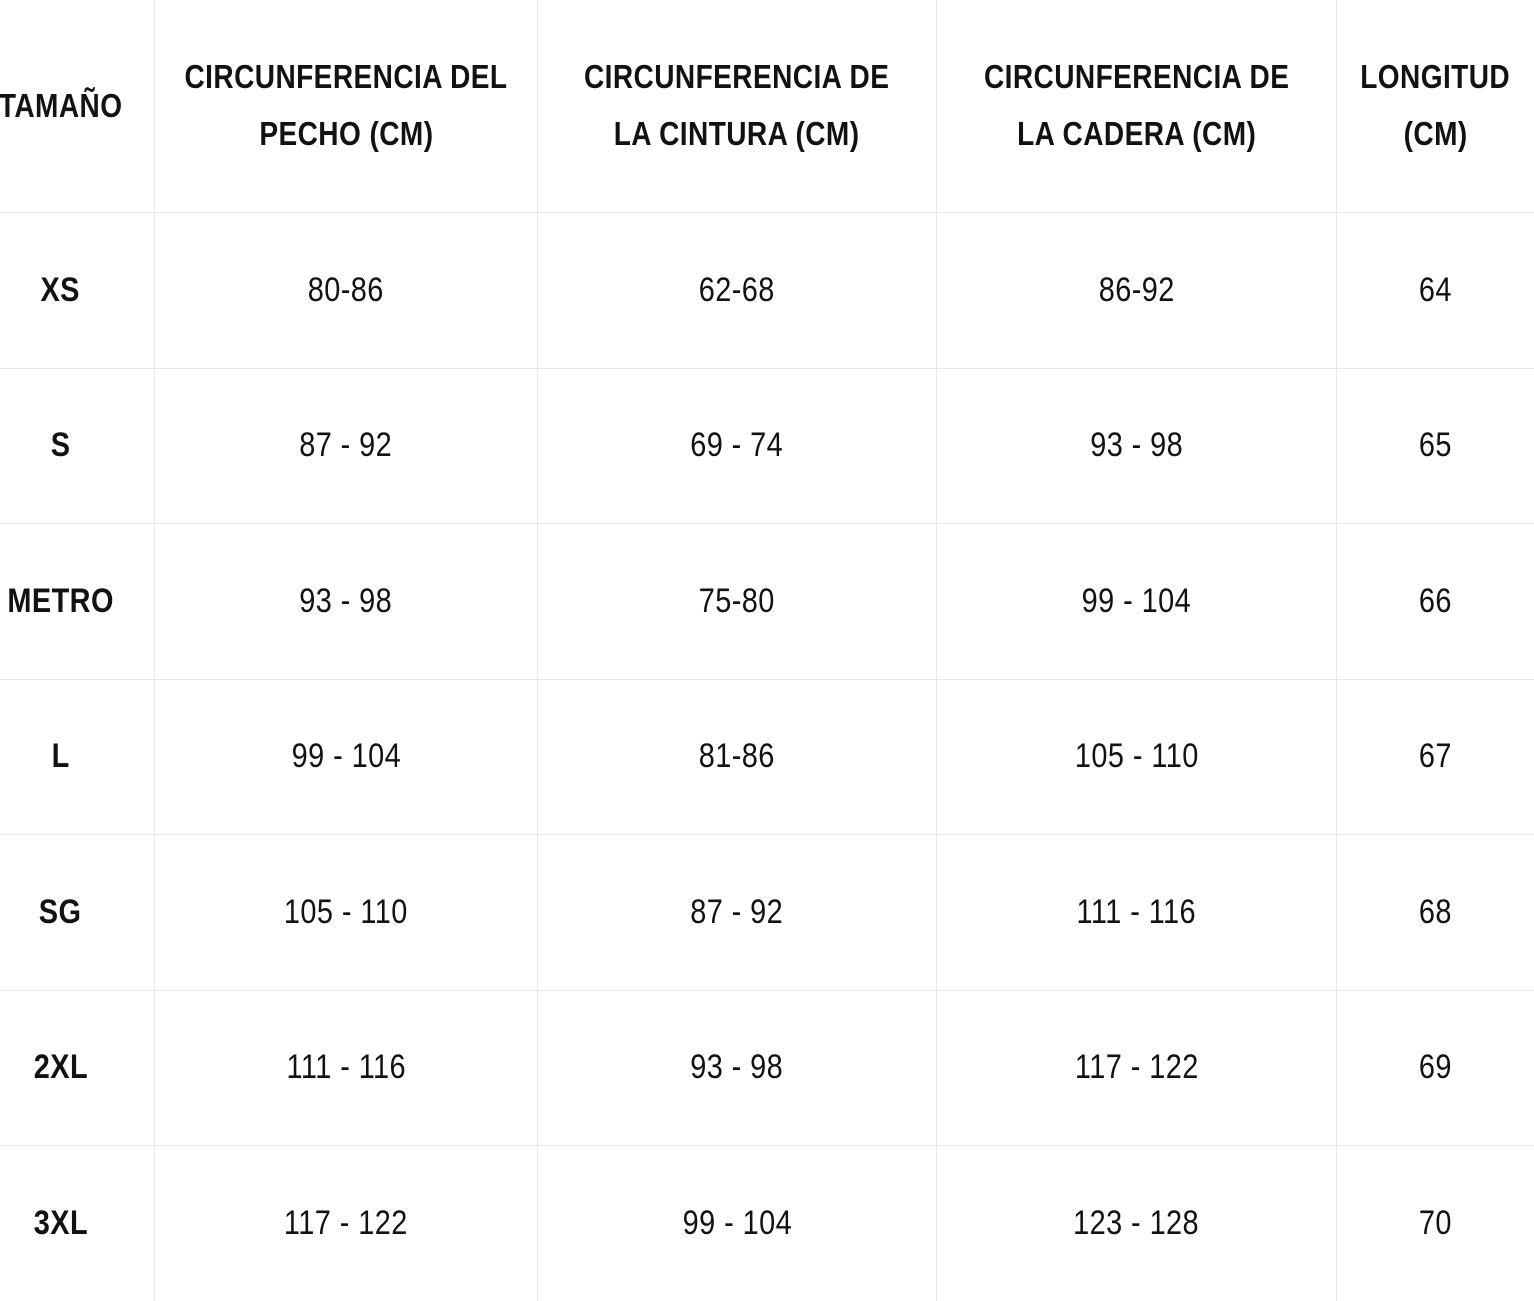 The height and width of the screenshot is (1301, 1534). I want to click on waist-circumference-value: 81-86, so click(737, 756).